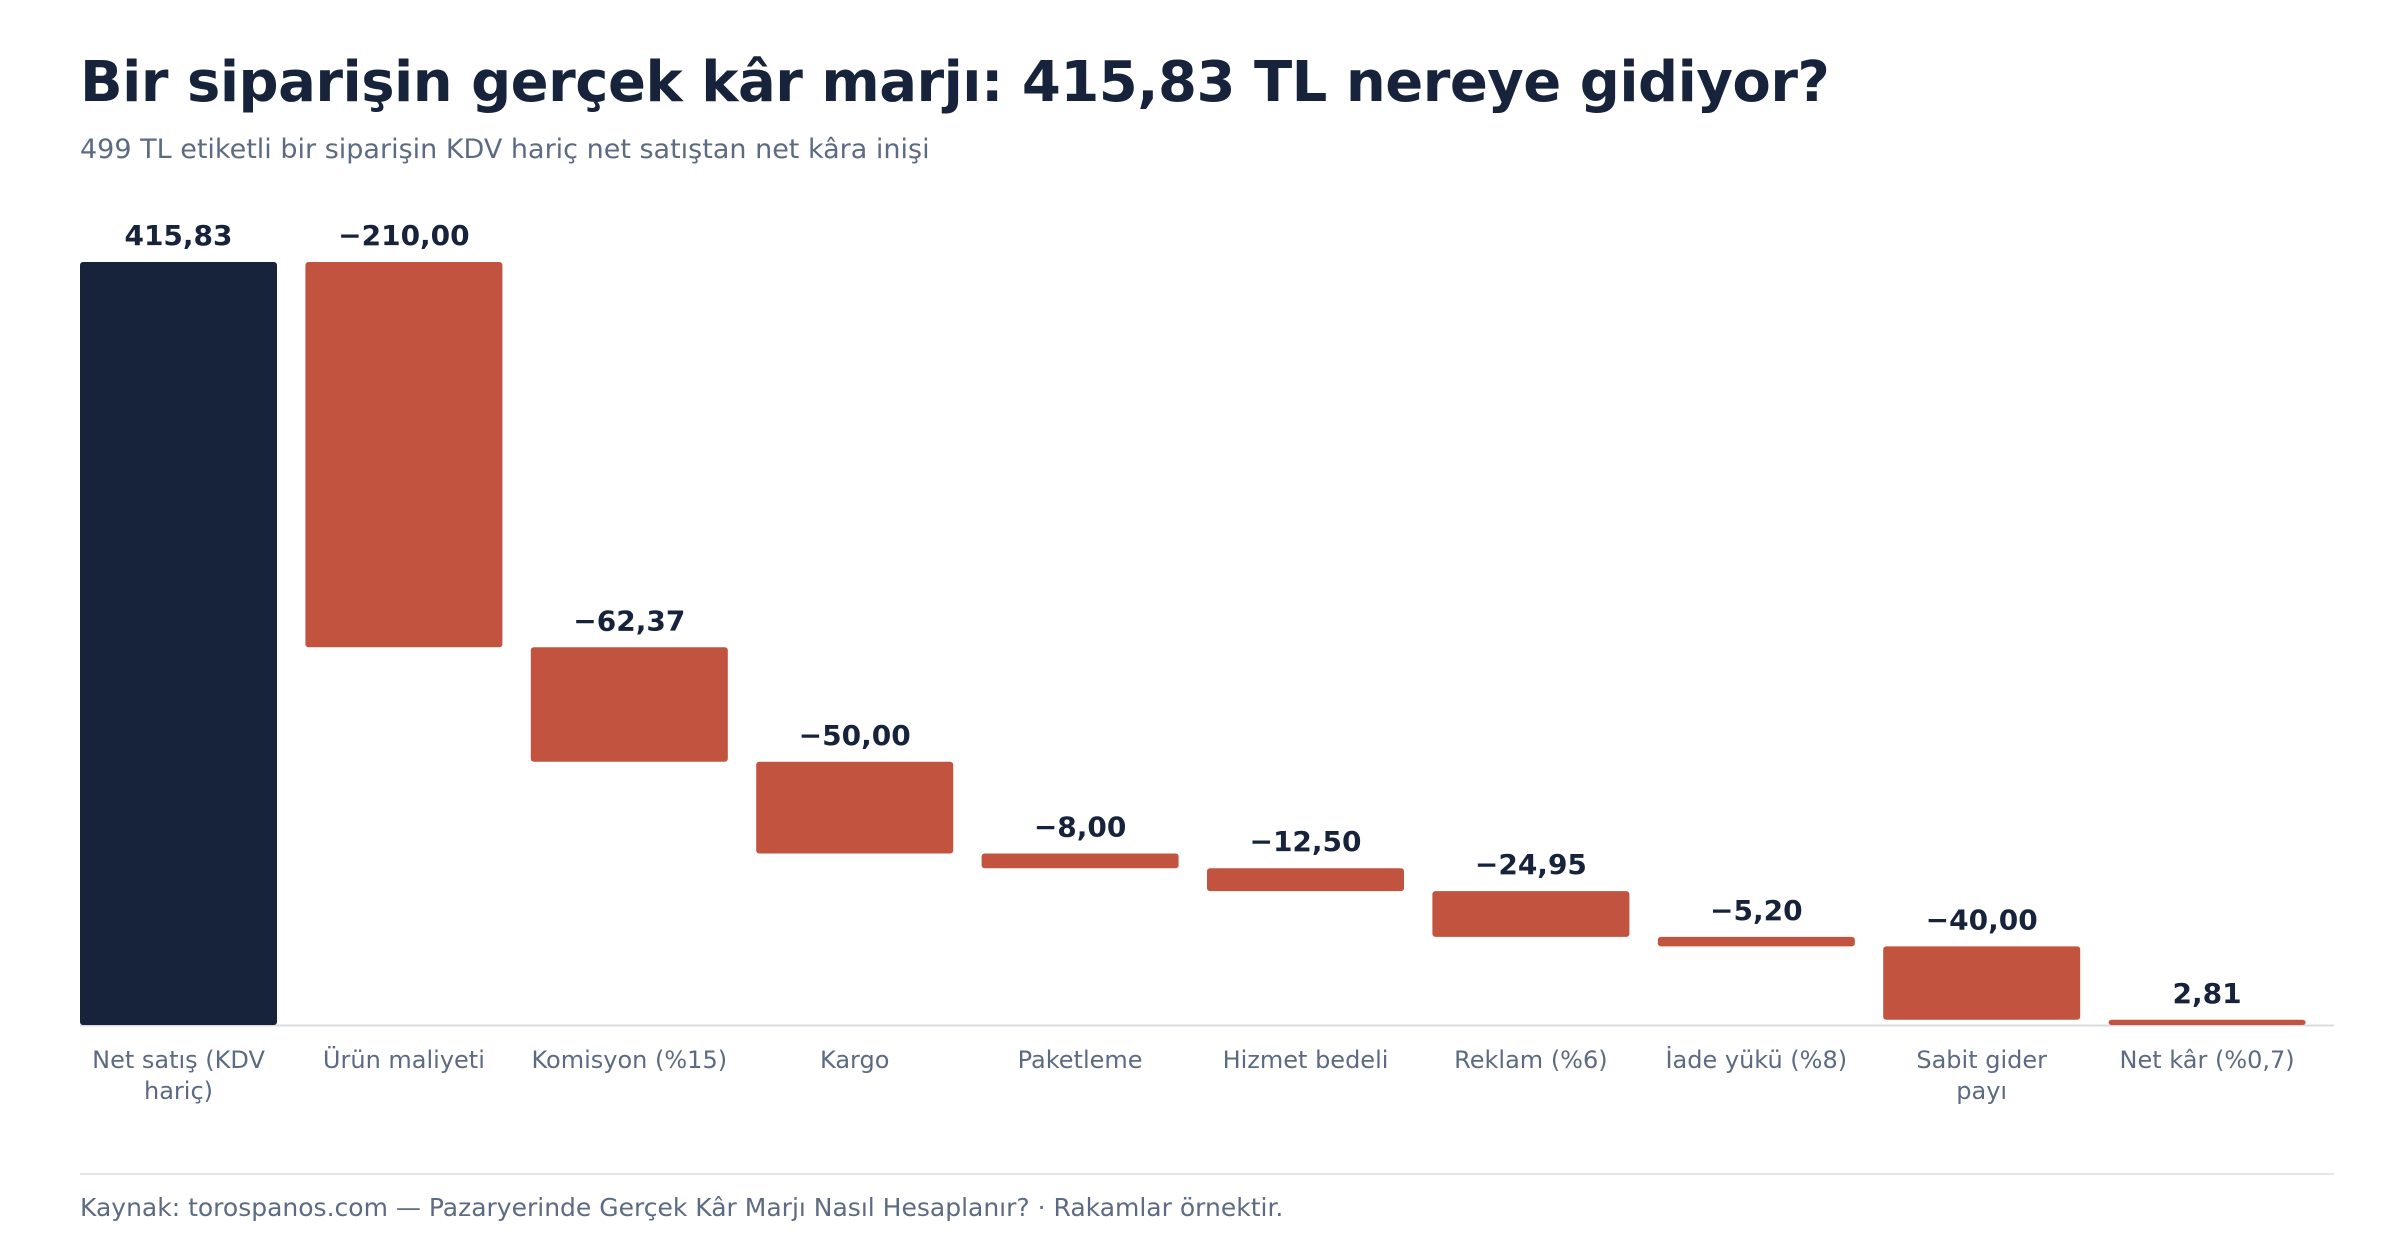 This screenshot has width=2400, height=1260. What do you see at coordinates (1756, 910) in the screenshot?
I see `value-label: −5,20` at bounding box center [1756, 910].